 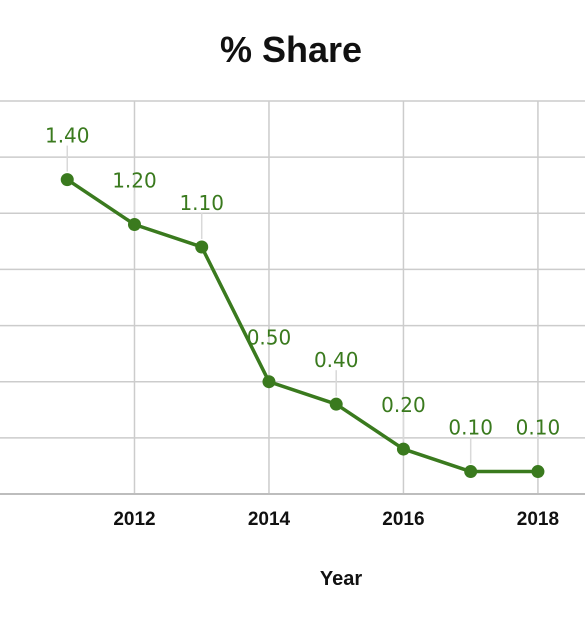 What do you see at coordinates (134, 519) in the screenshot?
I see `x-tick-label: 2012` at bounding box center [134, 519].